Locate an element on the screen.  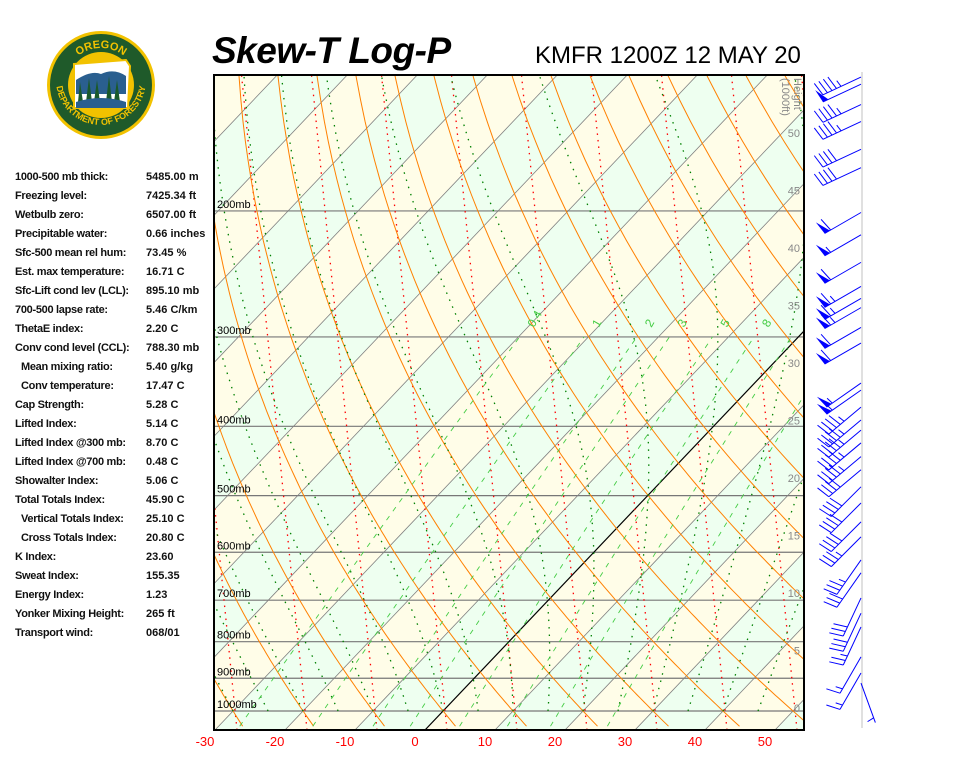
index-value: 6507.00 ft is located at coordinates (171, 215).